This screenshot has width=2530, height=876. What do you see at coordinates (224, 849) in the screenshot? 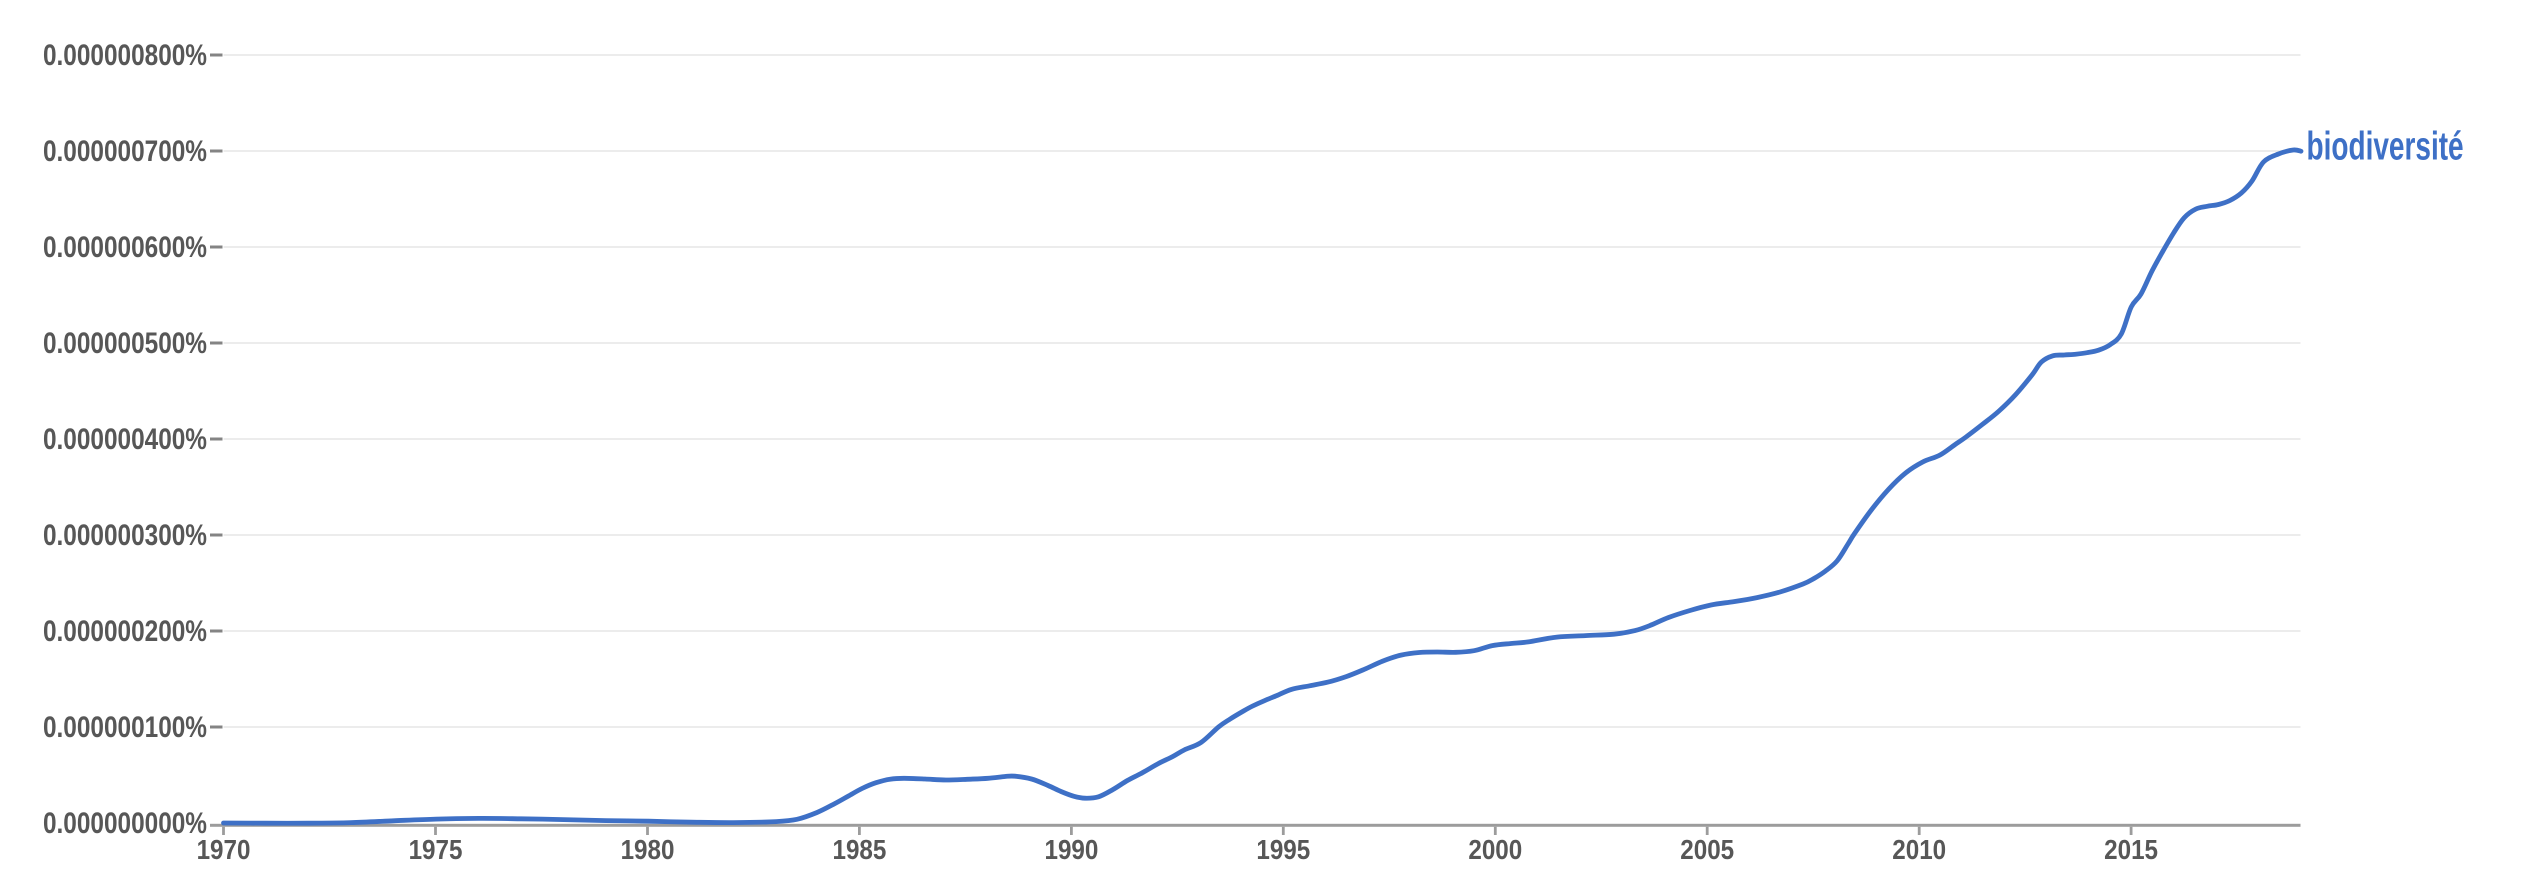
I see `svg-text: 1970` at bounding box center [224, 849].